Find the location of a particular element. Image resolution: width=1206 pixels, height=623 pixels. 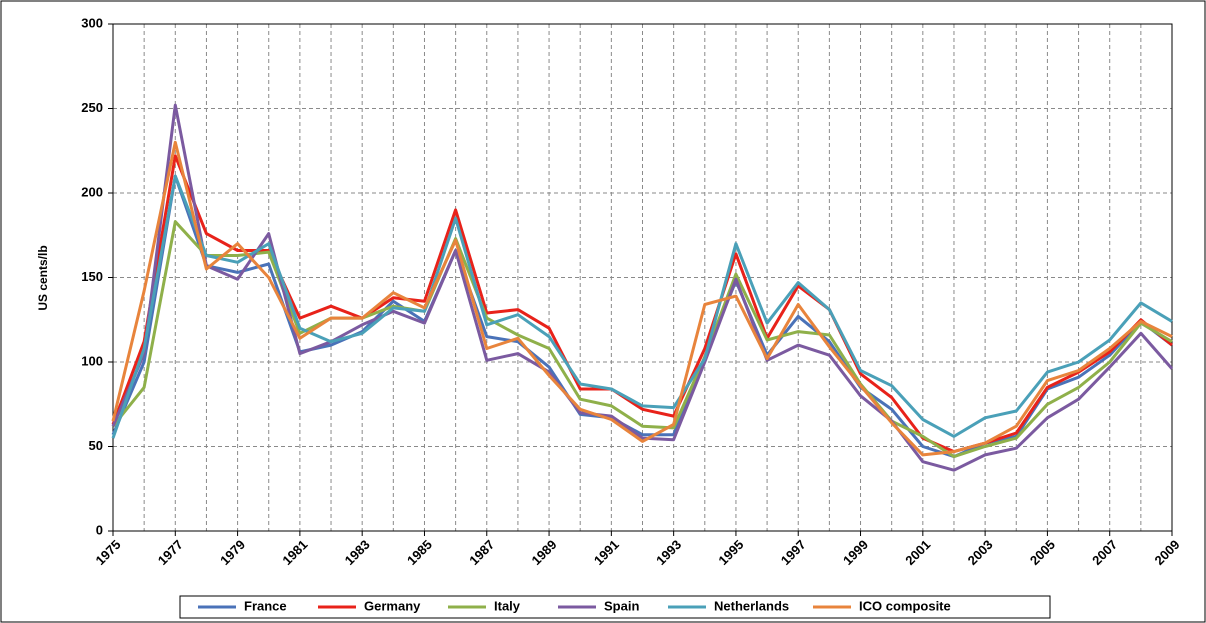

legend-label: France is located at coordinates (265, 605).